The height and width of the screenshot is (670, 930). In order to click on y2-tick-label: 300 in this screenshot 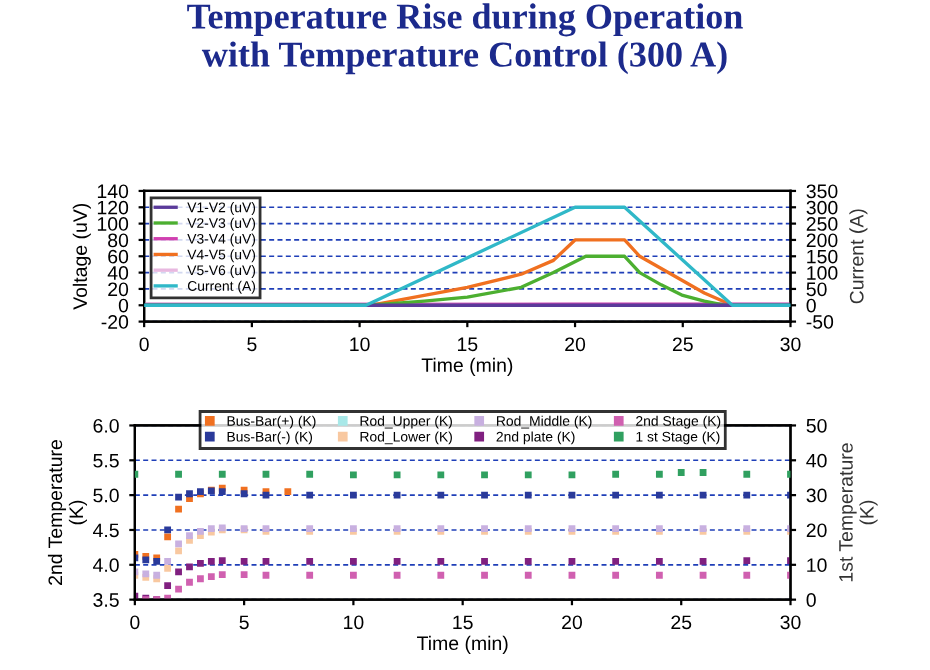, I will do `click(822, 207)`.